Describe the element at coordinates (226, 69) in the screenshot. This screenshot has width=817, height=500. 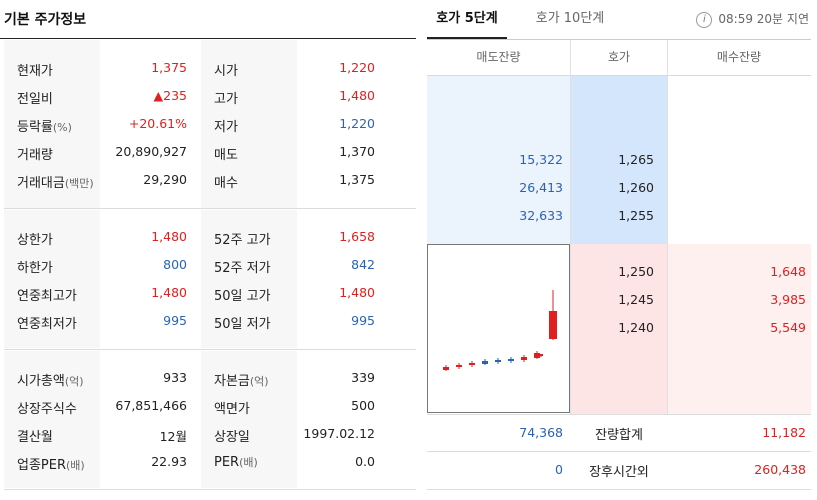
I see `stat-label: 시가` at that location.